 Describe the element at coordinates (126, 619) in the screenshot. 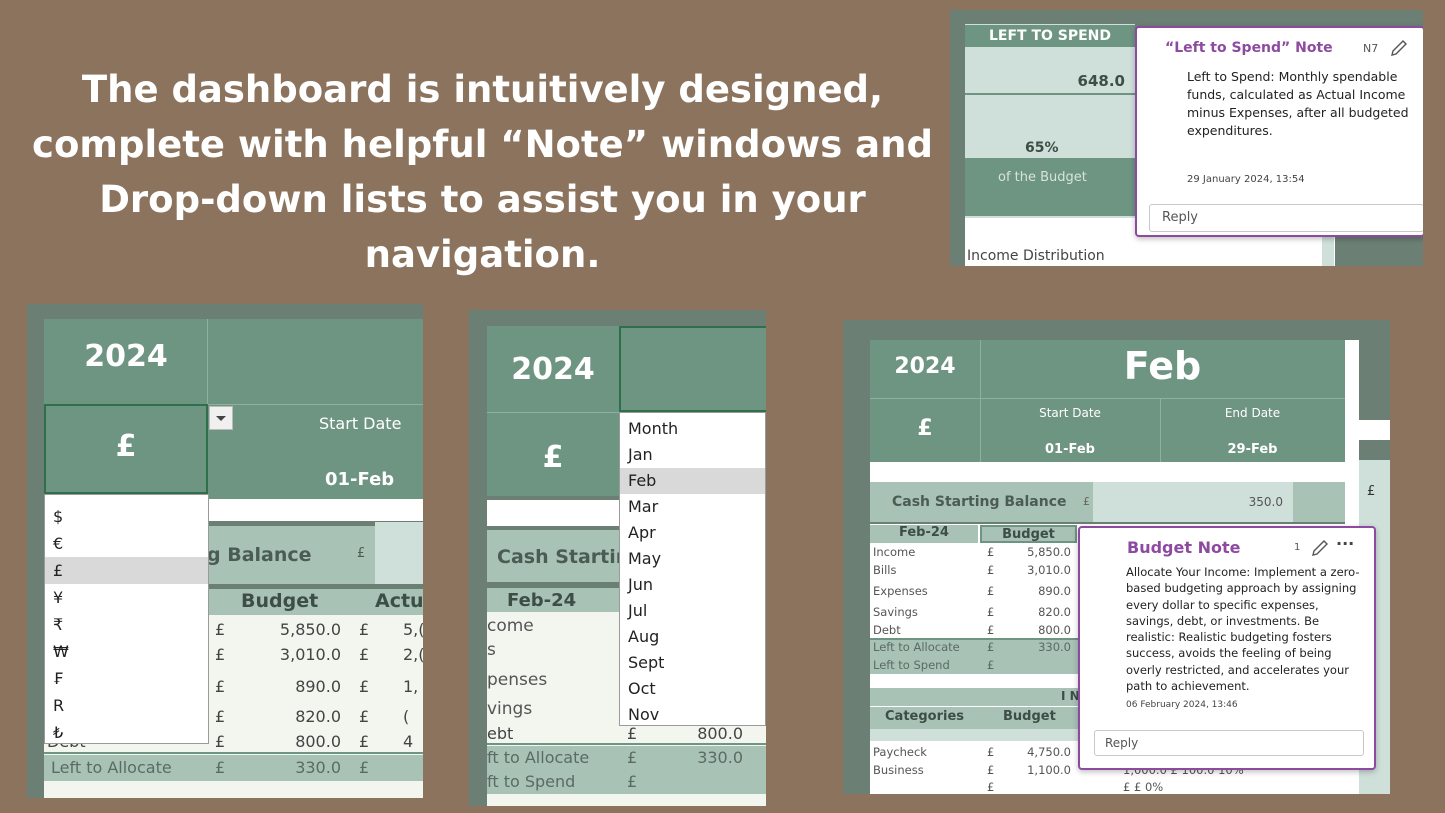

I see `currency-dropdown-list: $ € £ ¥ ₹ ₩ ₣ R ₺` at that location.